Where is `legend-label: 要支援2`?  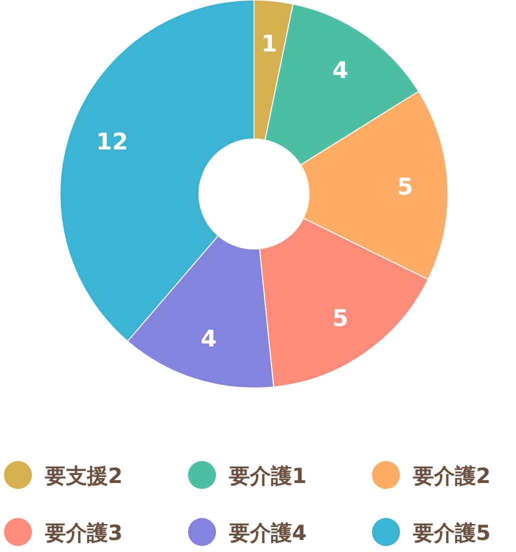
legend-label: 要支援2 is located at coordinates (83, 476).